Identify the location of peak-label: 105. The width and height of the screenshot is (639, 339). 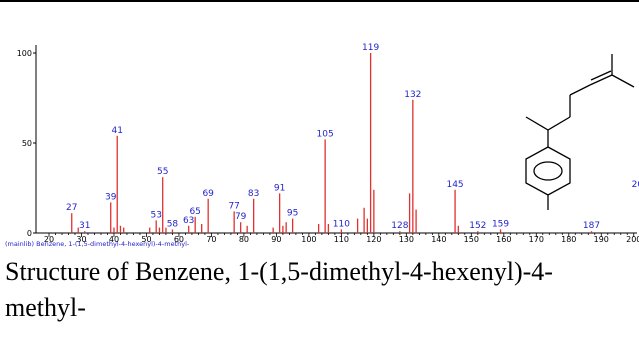
(325, 134).